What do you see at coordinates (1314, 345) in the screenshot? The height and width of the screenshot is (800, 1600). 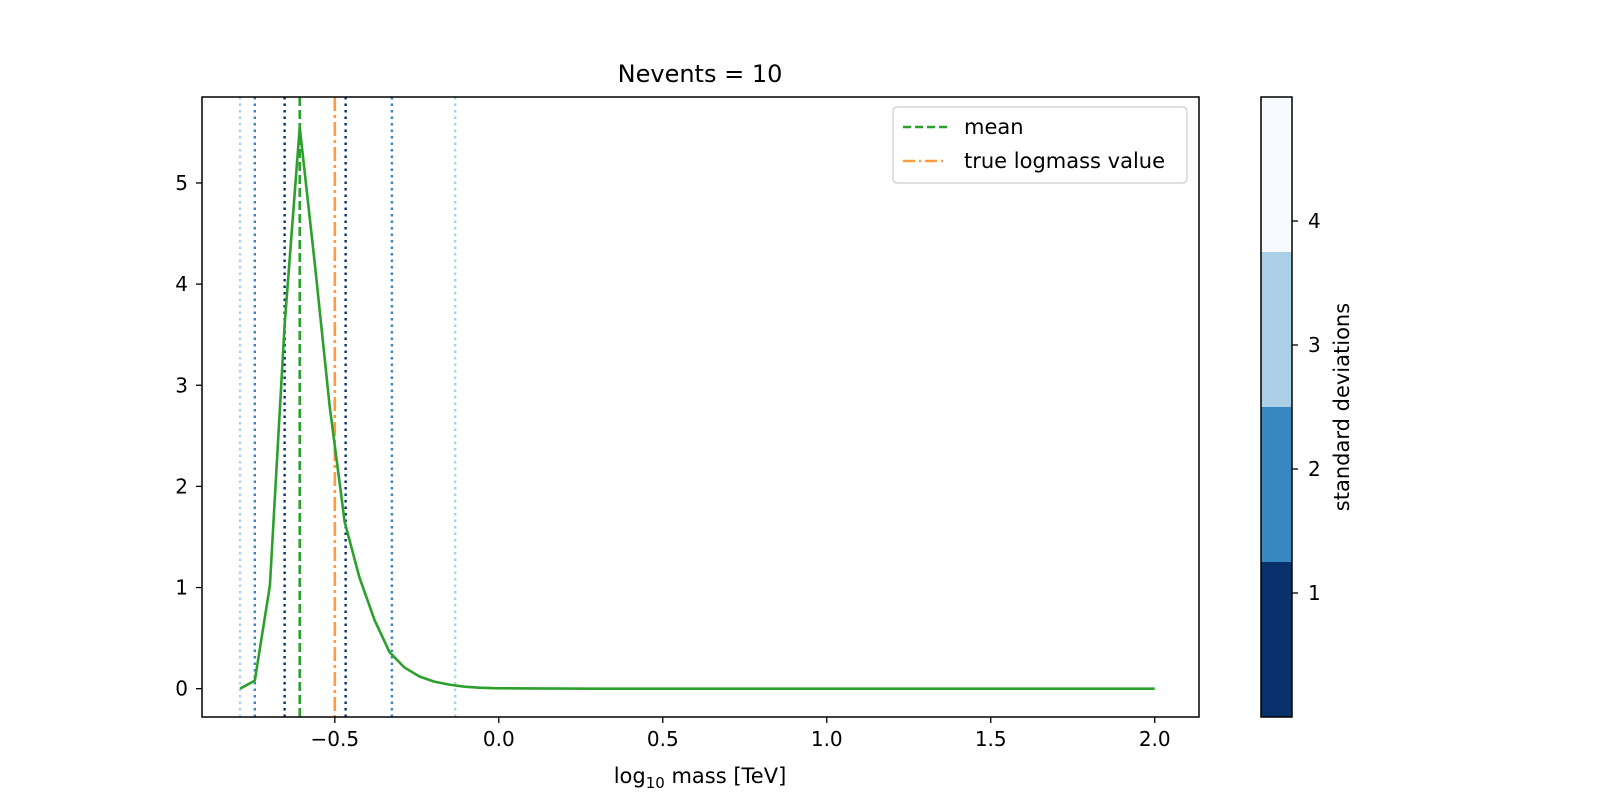 I see `colorbar-tick-label: 3` at bounding box center [1314, 345].